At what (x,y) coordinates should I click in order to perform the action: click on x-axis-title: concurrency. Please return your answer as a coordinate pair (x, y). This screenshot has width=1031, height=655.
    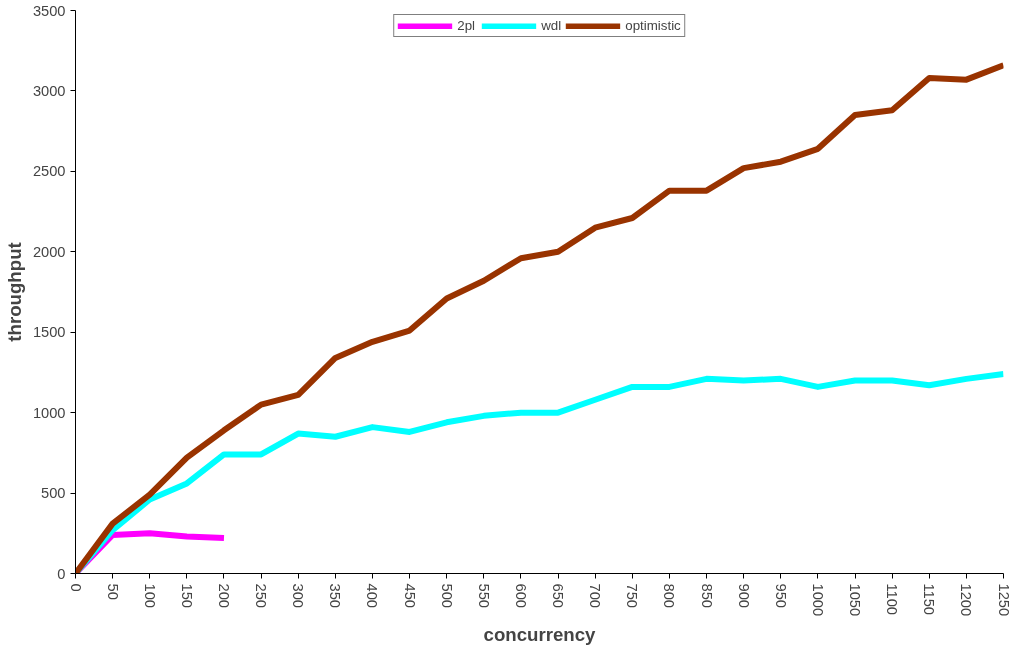
    Looking at the image, I should click on (540, 635).